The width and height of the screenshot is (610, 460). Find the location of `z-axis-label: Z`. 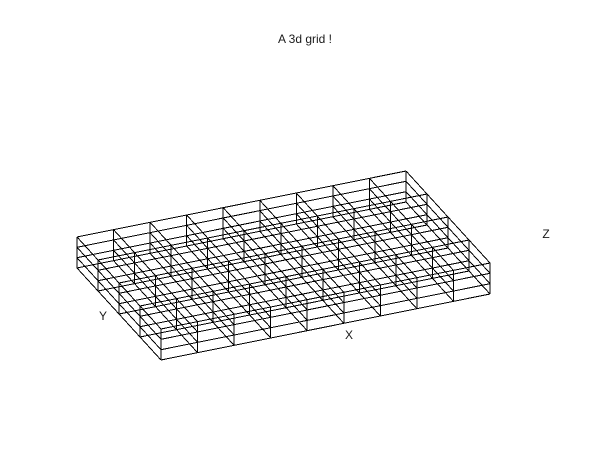

z-axis-label: Z is located at coordinates (545, 234).